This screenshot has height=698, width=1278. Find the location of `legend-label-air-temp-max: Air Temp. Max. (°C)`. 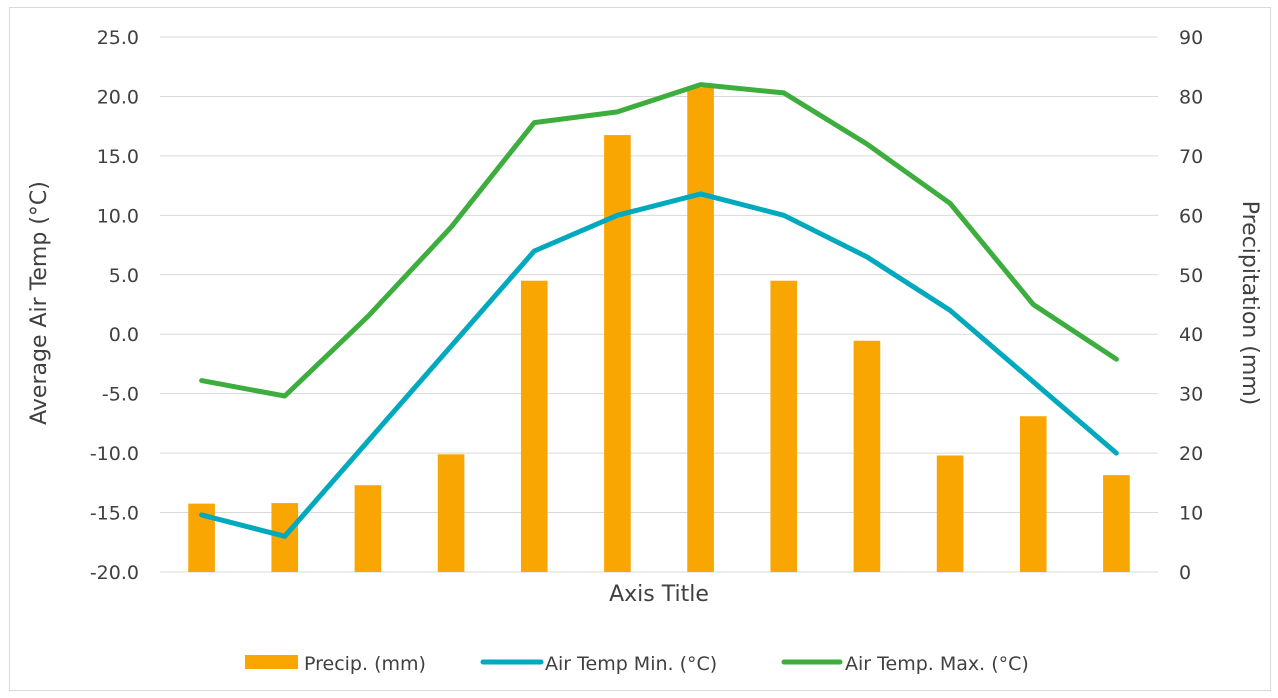

legend-label-air-temp-max: Air Temp. Max. (°C) is located at coordinates (937, 664).